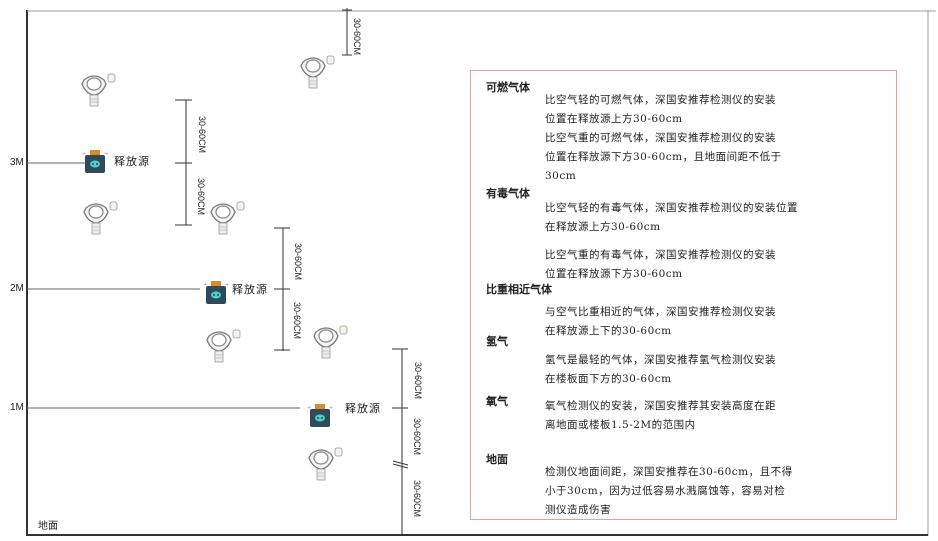 The image size is (938, 541). I want to click on level-3m-label: 3M, so click(17, 162).